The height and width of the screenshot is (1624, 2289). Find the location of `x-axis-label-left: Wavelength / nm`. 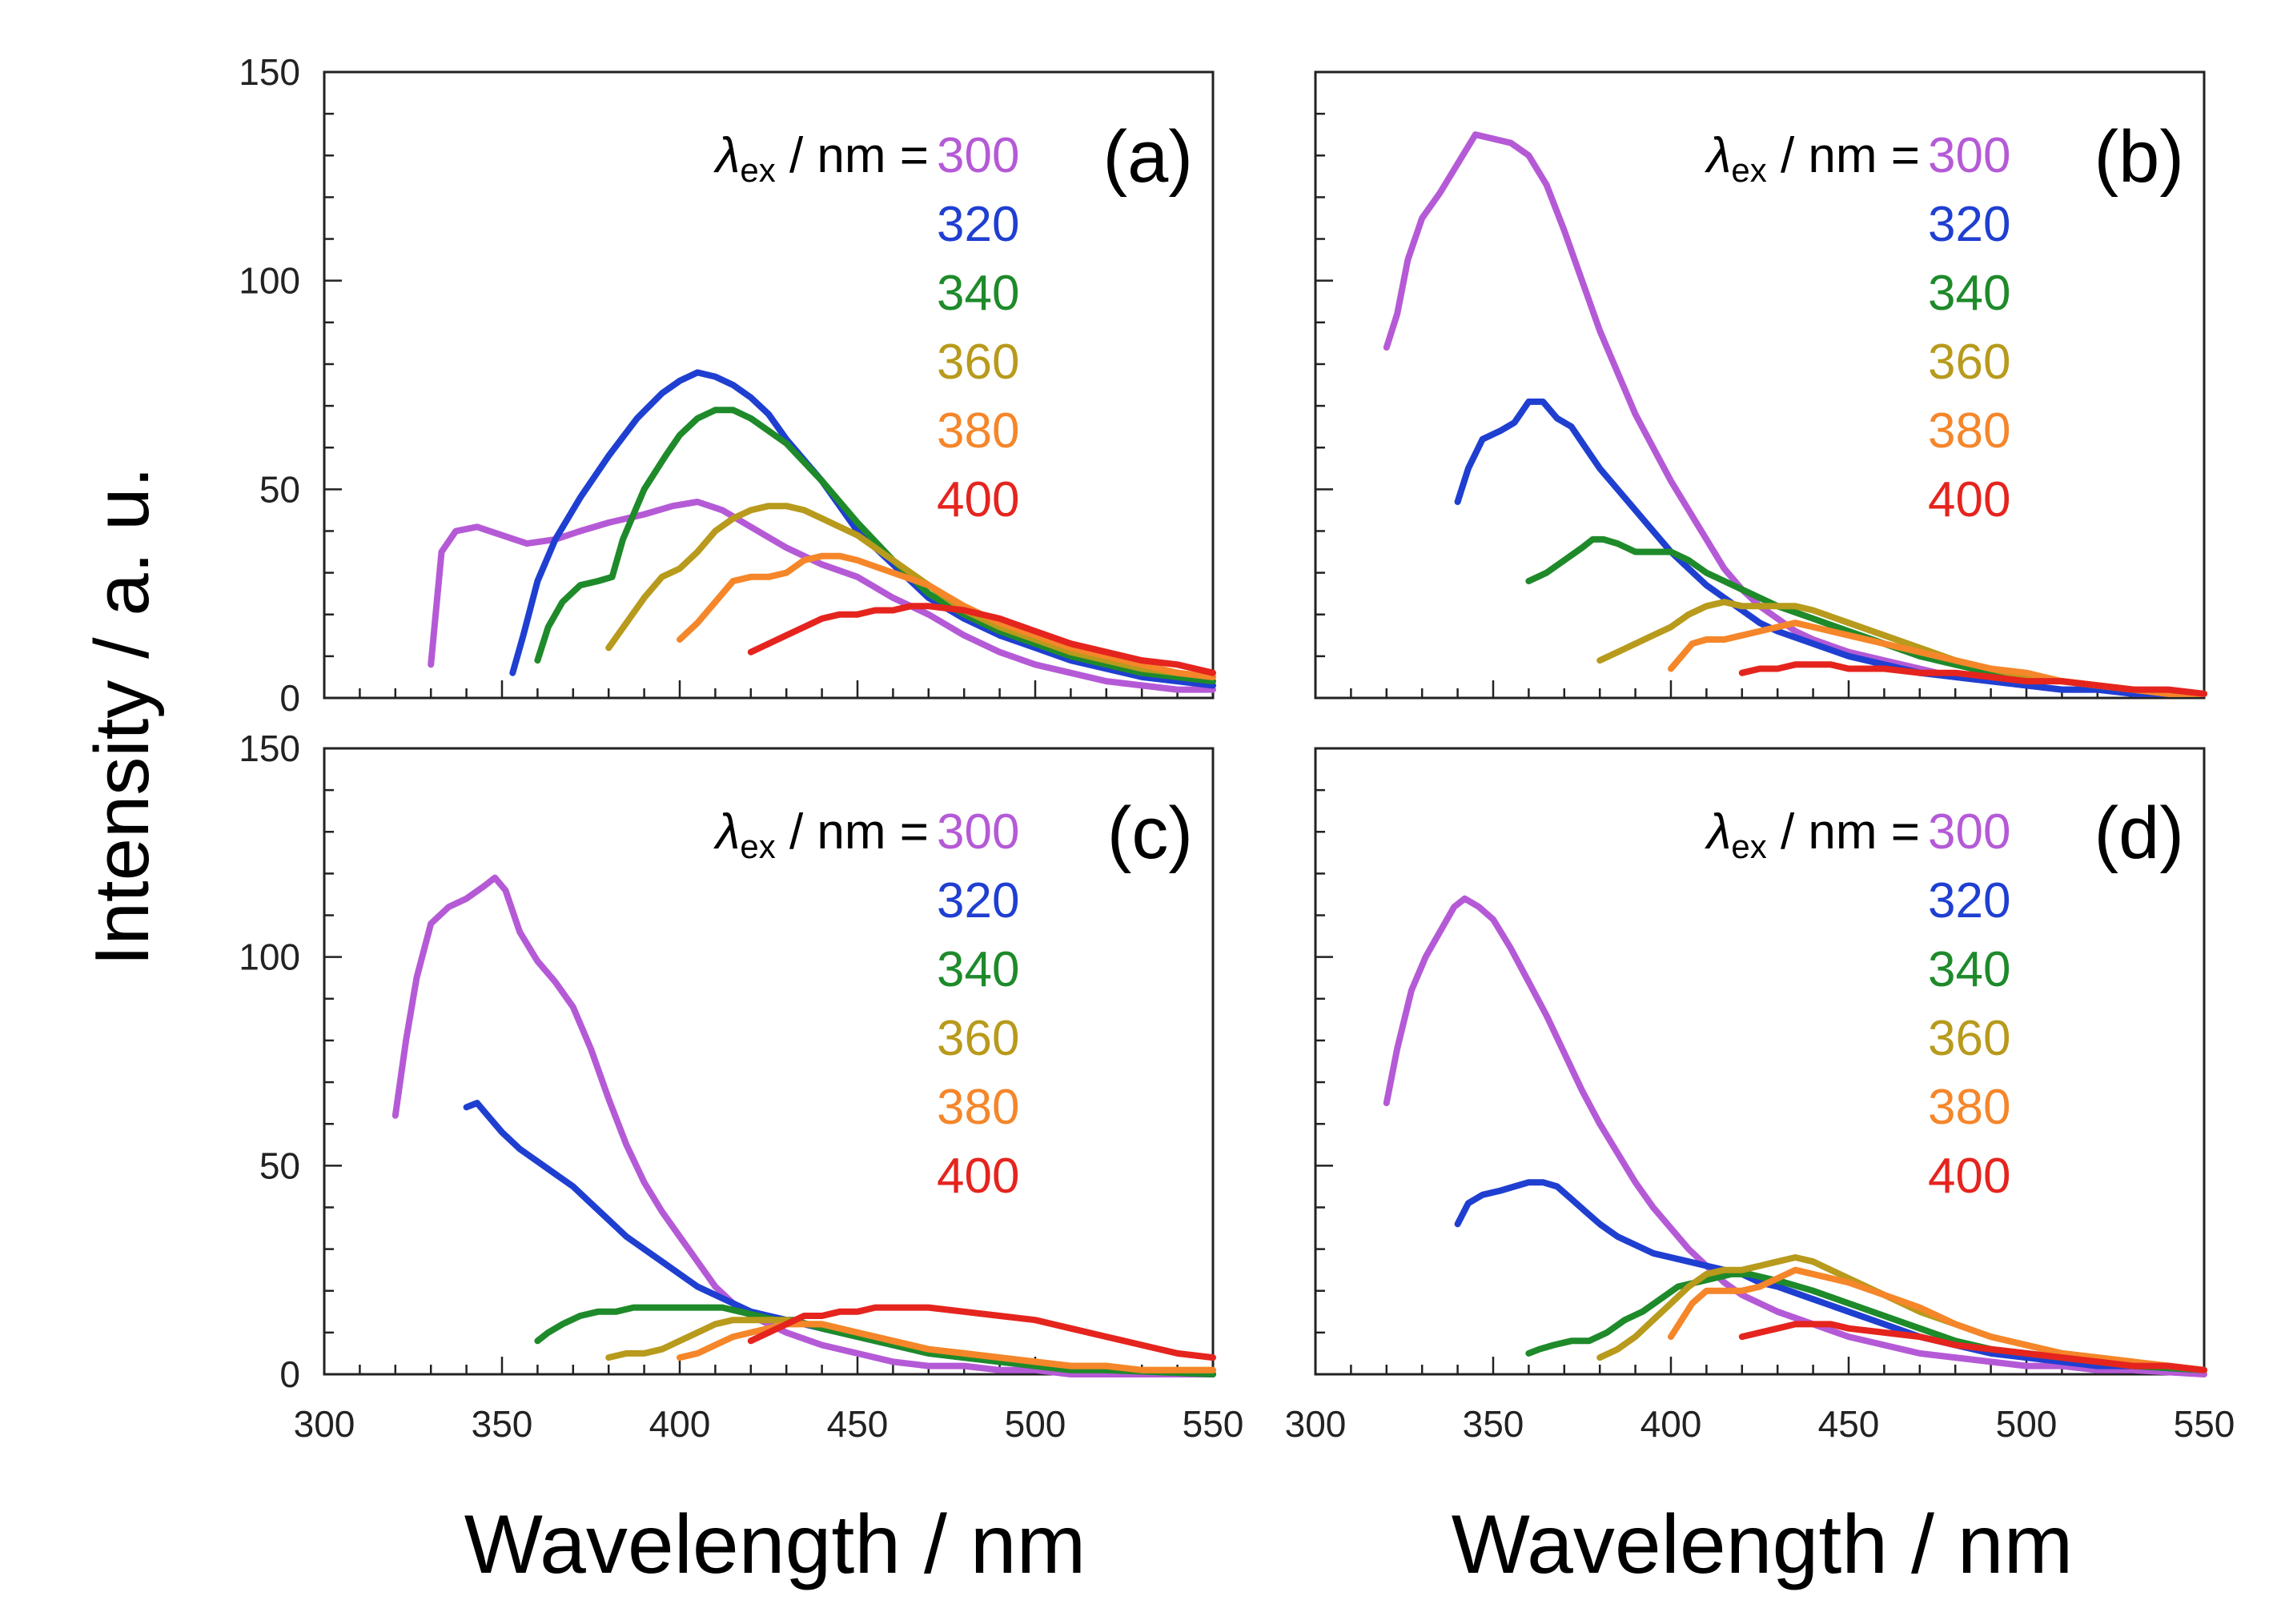

x-axis-label-left: Wavelength / nm is located at coordinates (775, 1544).